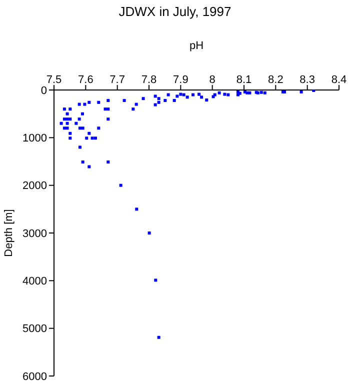 This screenshot has width=350, height=384. Describe the element at coordinates (34, 138) in the screenshot. I see `y-tick-label: 1000` at that location.